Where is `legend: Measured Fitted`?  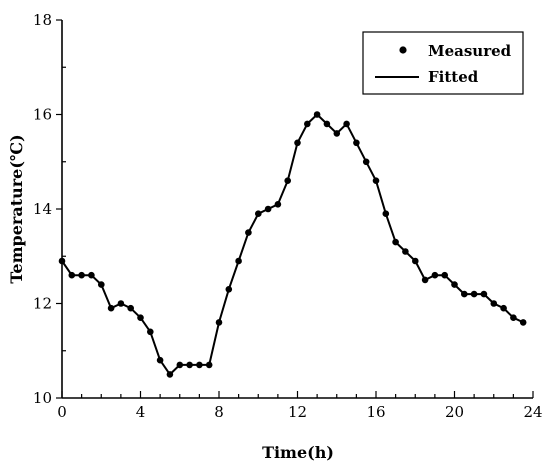
legend: Measured Fitted is located at coordinates (443, 63).